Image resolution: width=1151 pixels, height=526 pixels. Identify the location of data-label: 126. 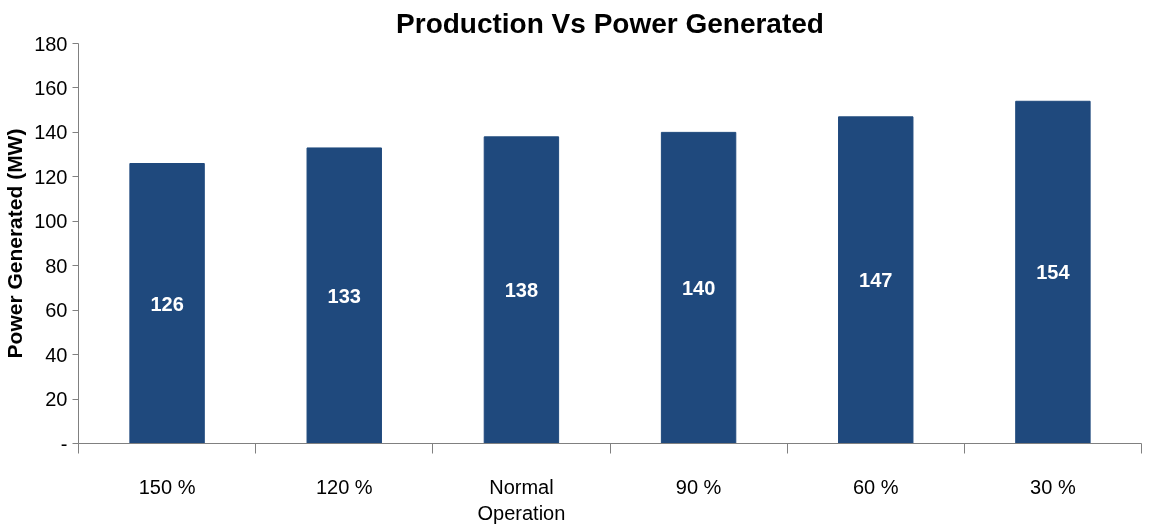
(167, 303).